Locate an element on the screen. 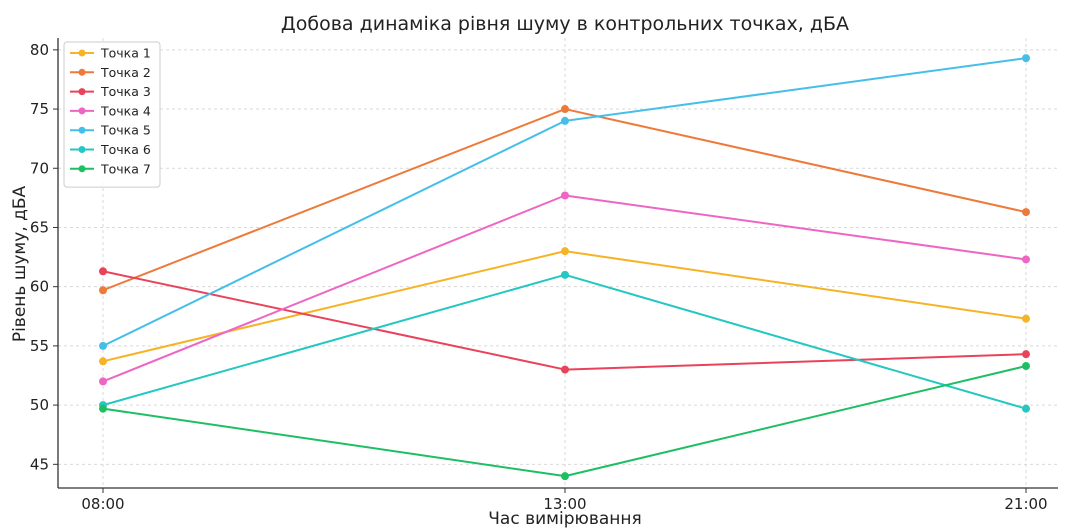  legend-label: Точка 5 is located at coordinates (125, 130).